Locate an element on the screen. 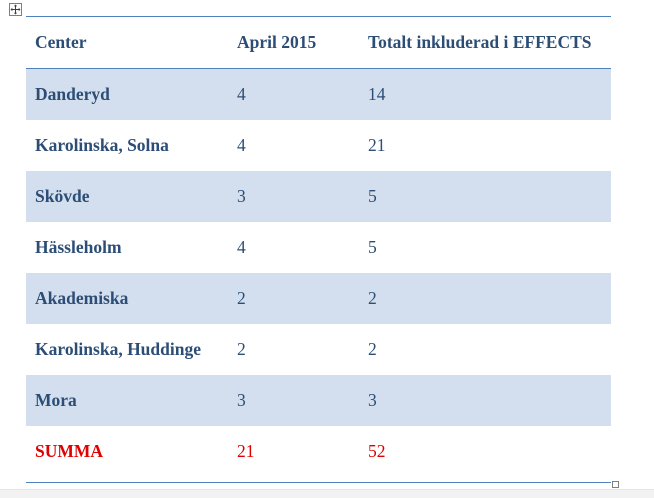 Image resolution: width=654 pixels, height=498 pixels. table-row: Karolinska, Huddinge 2 2 is located at coordinates (318, 349).